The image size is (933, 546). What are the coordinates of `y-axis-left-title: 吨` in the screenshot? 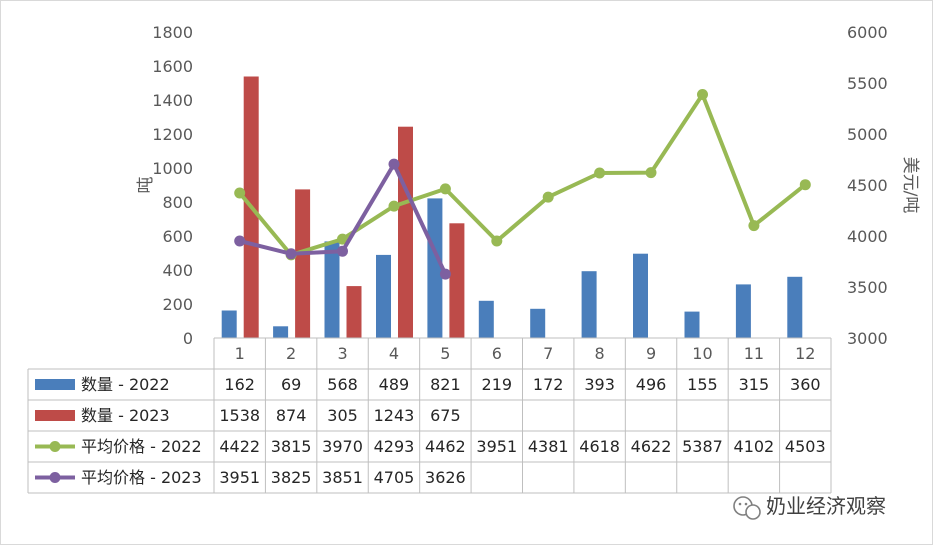 It's located at (146, 185).